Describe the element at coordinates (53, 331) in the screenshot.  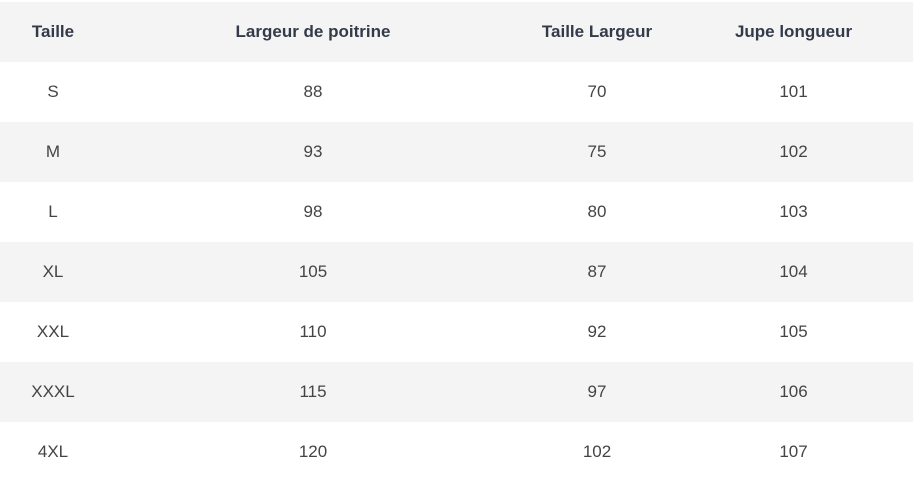
I see `cell-size: XXL` at that location.